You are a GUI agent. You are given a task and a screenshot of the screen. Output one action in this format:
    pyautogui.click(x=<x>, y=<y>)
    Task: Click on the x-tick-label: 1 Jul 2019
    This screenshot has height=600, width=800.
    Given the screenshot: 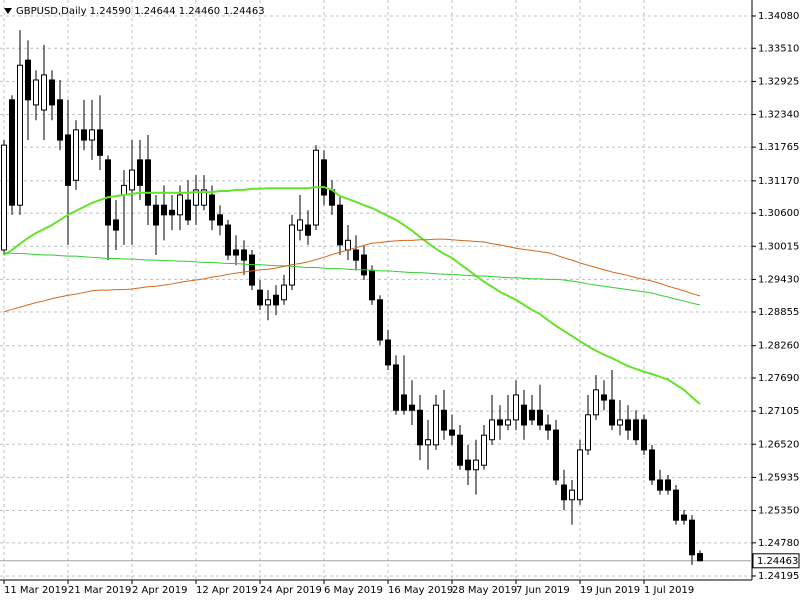 What is the action you would take?
    pyautogui.click(x=669, y=590)
    